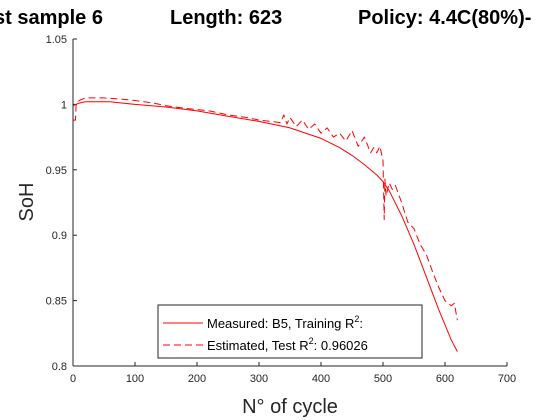 This screenshot has width=560, height=420. I want to click on legend-box, so click(290, 331).